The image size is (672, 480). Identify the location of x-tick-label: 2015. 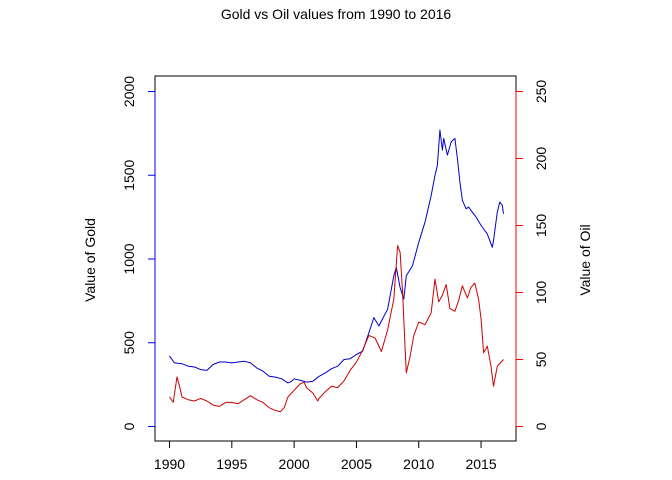
(480, 464).